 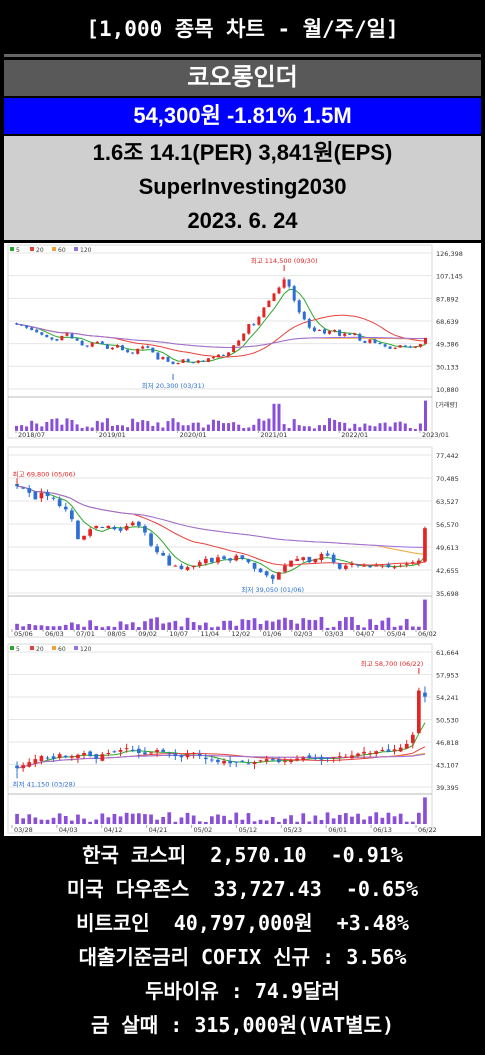 I want to click on x-tick-label: 2021/01, so click(x=273, y=435).